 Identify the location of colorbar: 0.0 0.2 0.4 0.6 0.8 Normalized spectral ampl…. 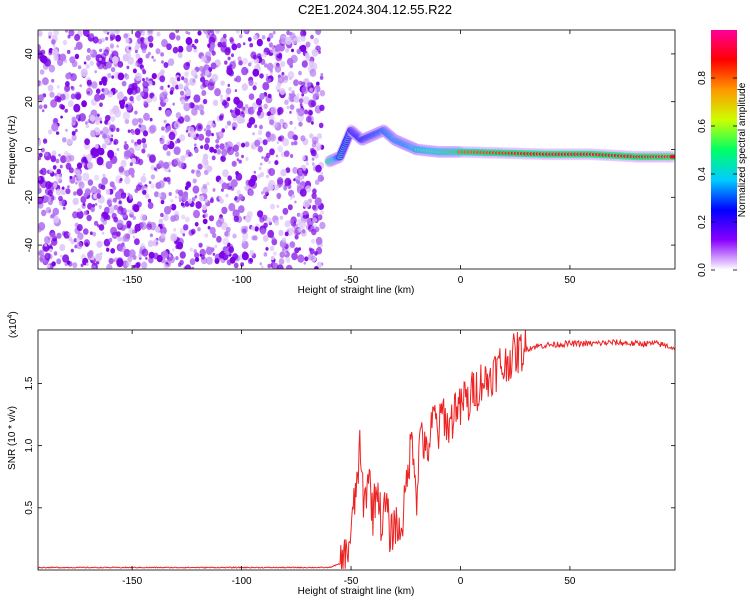
(722, 153).